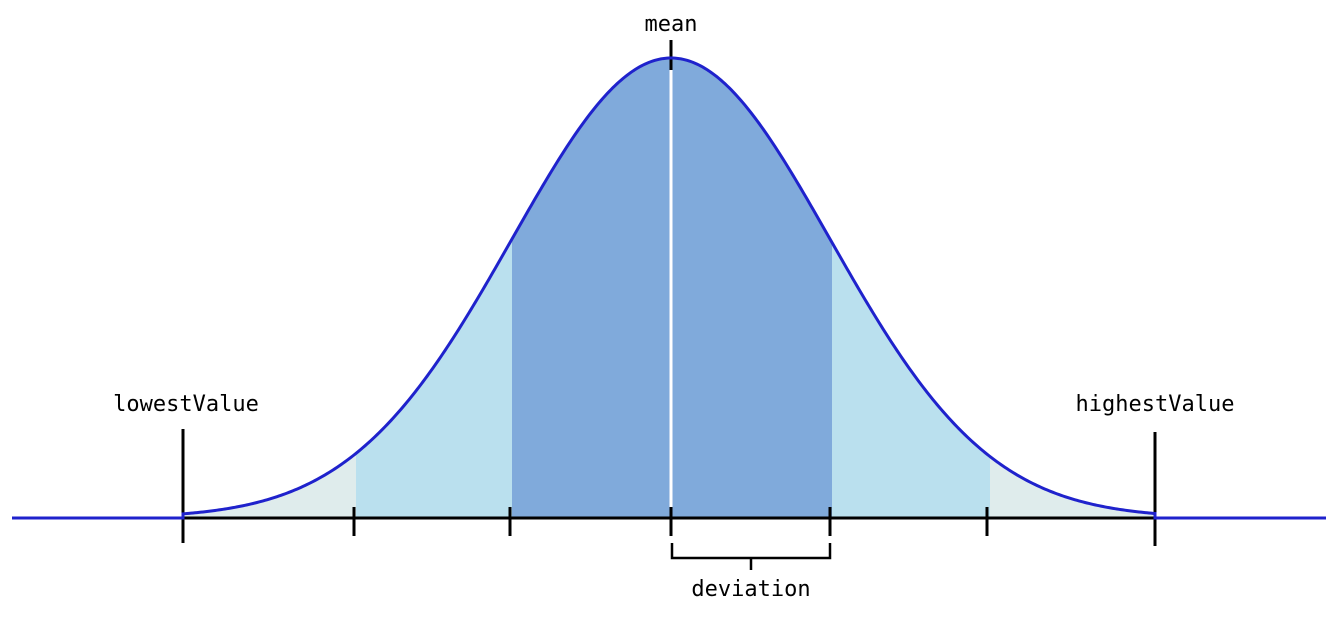  What do you see at coordinates (751, 556) in the screenshot?
I see `deviation-bracket` at bounding box center [751, 556].